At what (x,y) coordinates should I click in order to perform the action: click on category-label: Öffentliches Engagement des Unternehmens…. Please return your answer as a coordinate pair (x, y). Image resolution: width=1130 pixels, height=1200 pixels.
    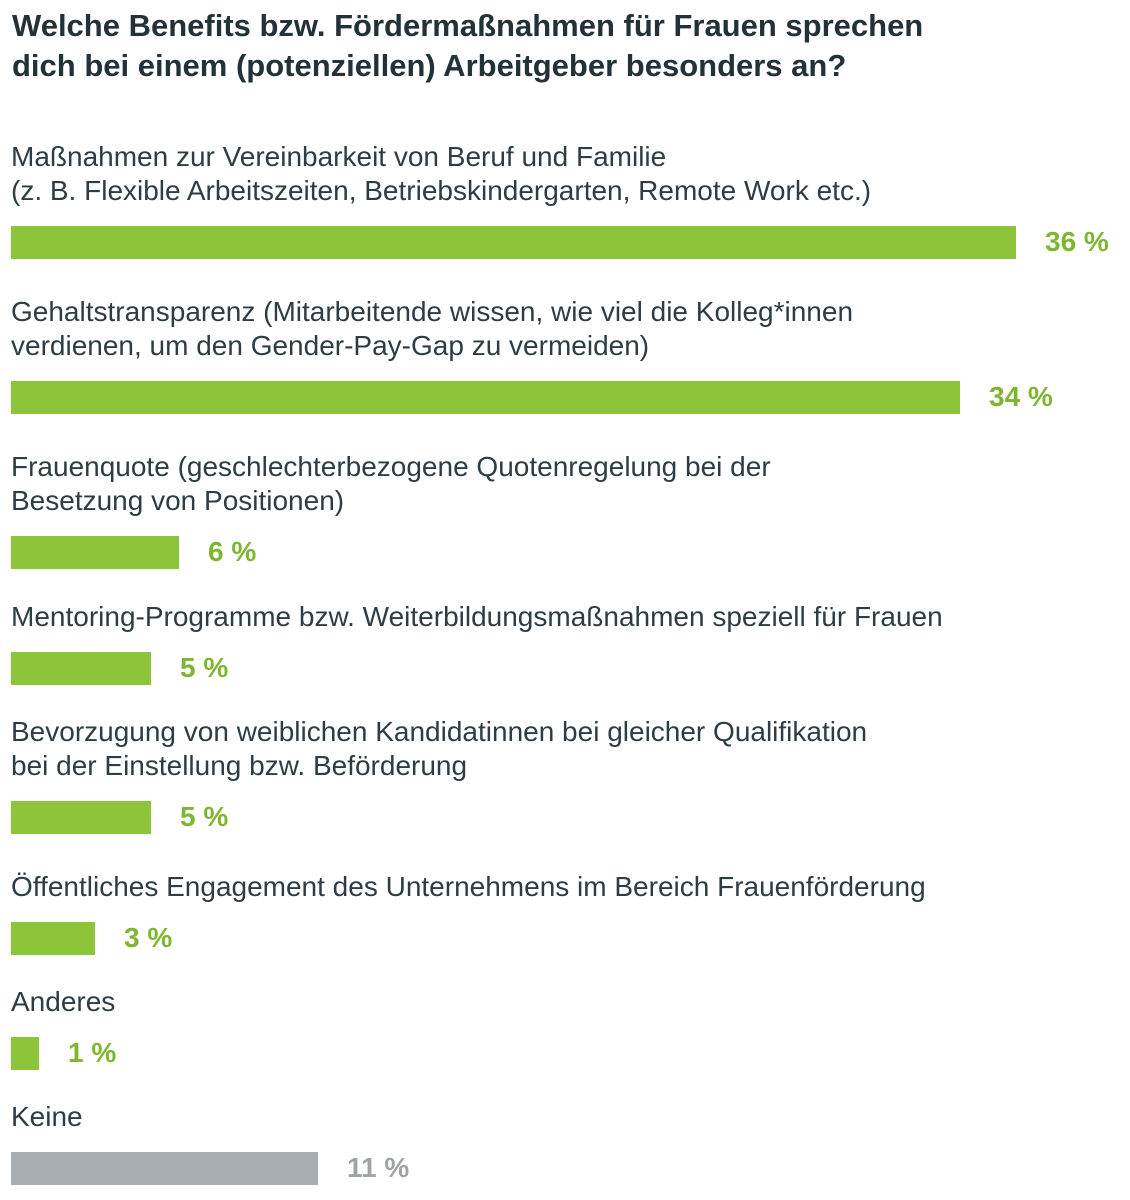
    Looking at the image, I should click on (566, 887).